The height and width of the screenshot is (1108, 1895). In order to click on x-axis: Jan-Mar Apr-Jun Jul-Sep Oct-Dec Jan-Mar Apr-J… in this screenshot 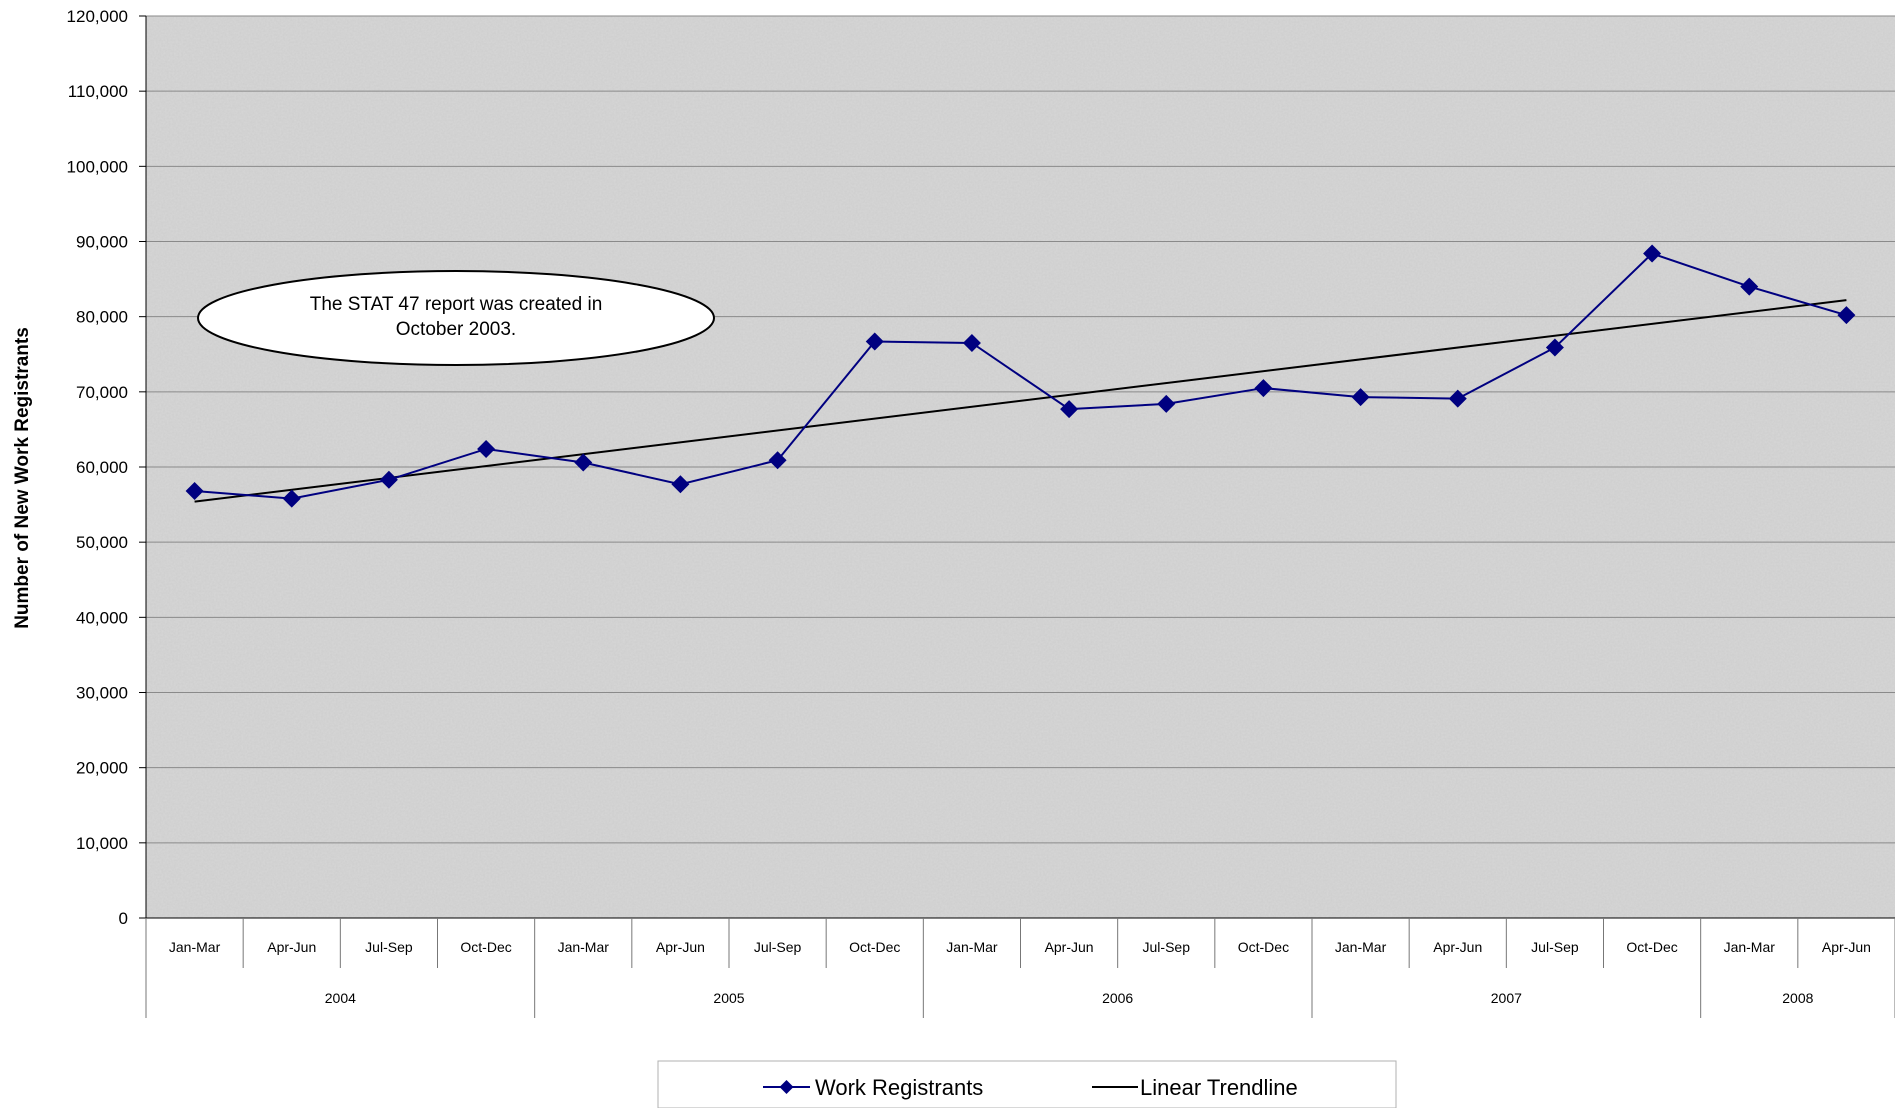, I will do `click(1020, 967)`.